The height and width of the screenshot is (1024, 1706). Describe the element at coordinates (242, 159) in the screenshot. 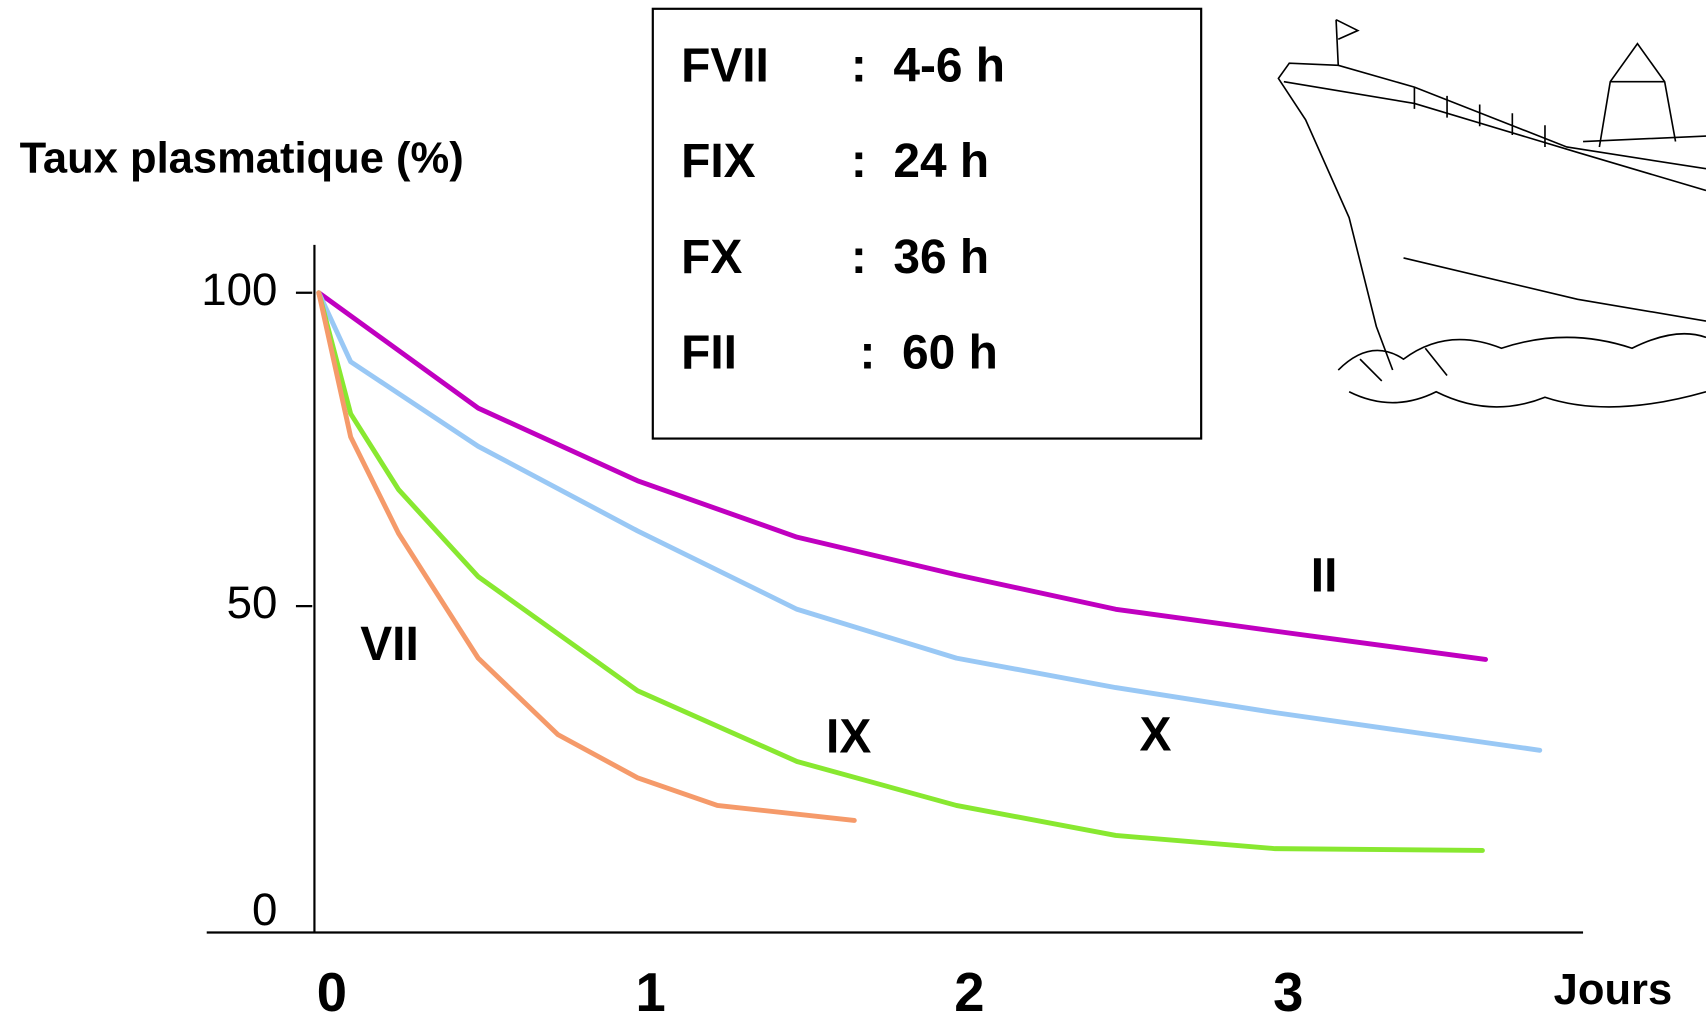

I see `y-axis-label: Taux plasmatique (%)` at that location.